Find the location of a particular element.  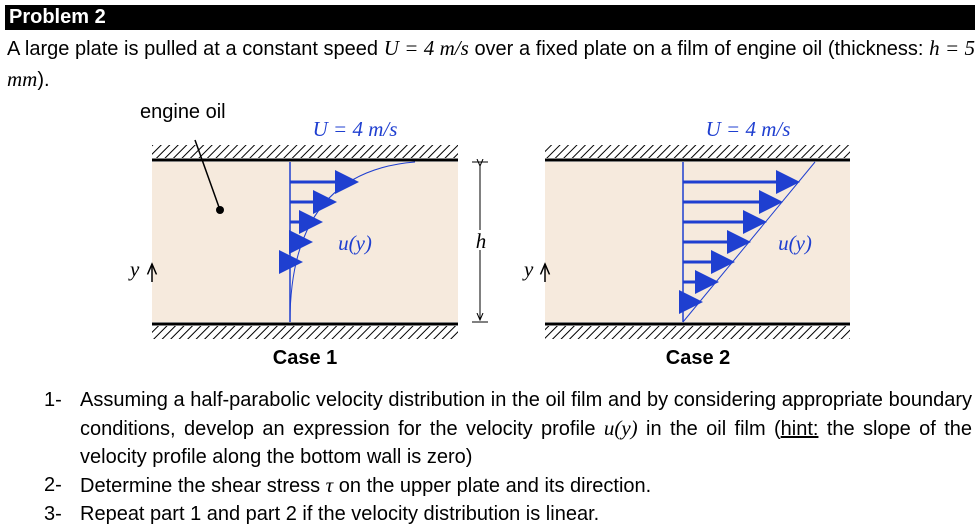

hint: hint: is located at coordinates (799, 429).